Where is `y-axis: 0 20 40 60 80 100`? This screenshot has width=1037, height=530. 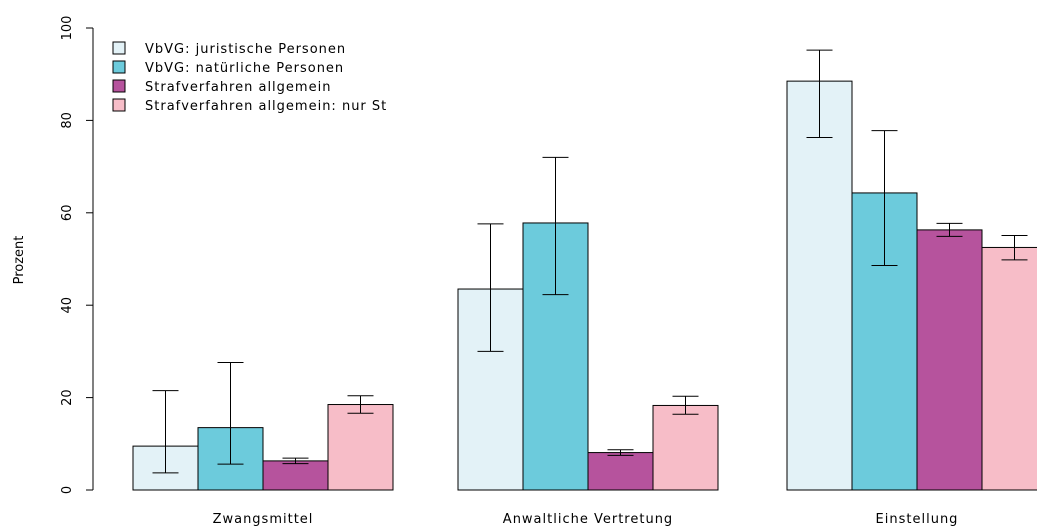
y-axis: 0 20 40 60 80 100 is located at coordinates (77, 255).